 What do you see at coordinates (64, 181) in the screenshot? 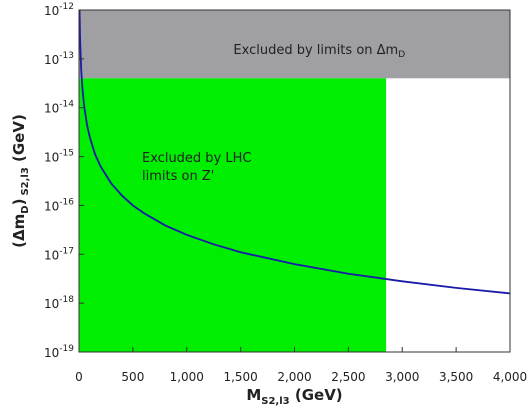
I see `y-axis-ticks: 10-19 10-18 10-17 10-16 10-15 10-14 10-13 10-12` at bounding box center [64, 181].